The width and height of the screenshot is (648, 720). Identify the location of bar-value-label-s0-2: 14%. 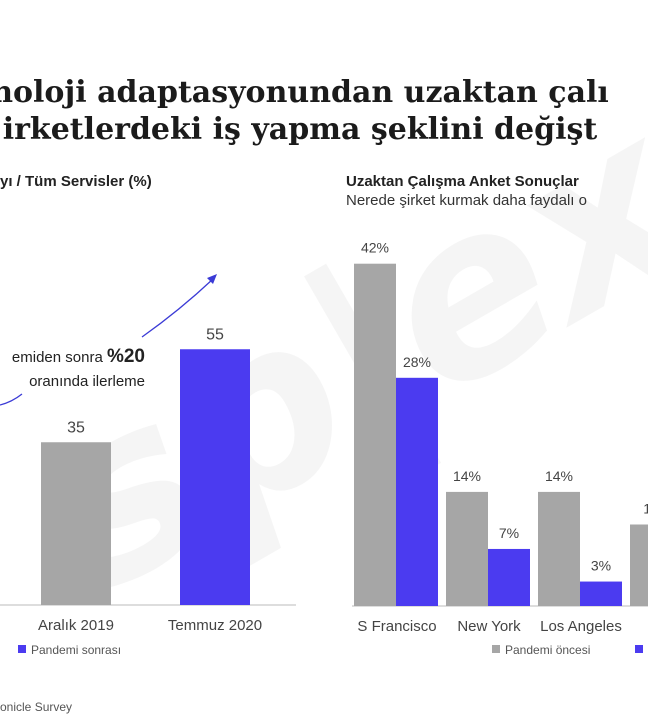
(559, 476).